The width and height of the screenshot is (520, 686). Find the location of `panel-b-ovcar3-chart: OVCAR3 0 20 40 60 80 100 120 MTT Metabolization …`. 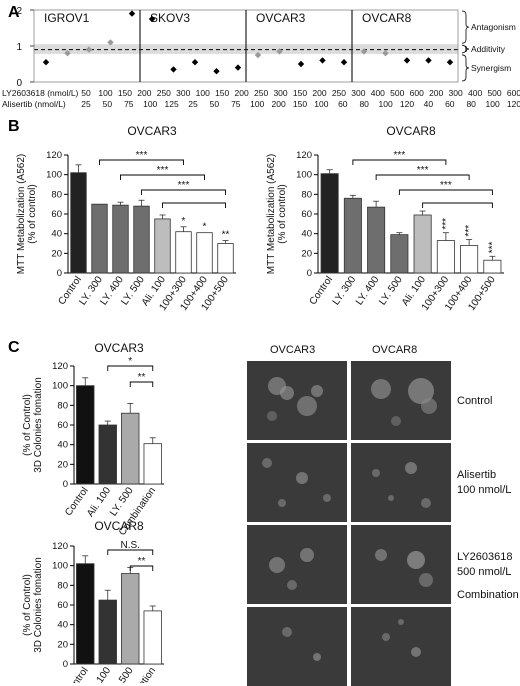

panel-b-ovcar3-chart: OVCAR3 0 20 40 60 80 100 120 MTT Metabolization … is located at coordinates (126, 218).